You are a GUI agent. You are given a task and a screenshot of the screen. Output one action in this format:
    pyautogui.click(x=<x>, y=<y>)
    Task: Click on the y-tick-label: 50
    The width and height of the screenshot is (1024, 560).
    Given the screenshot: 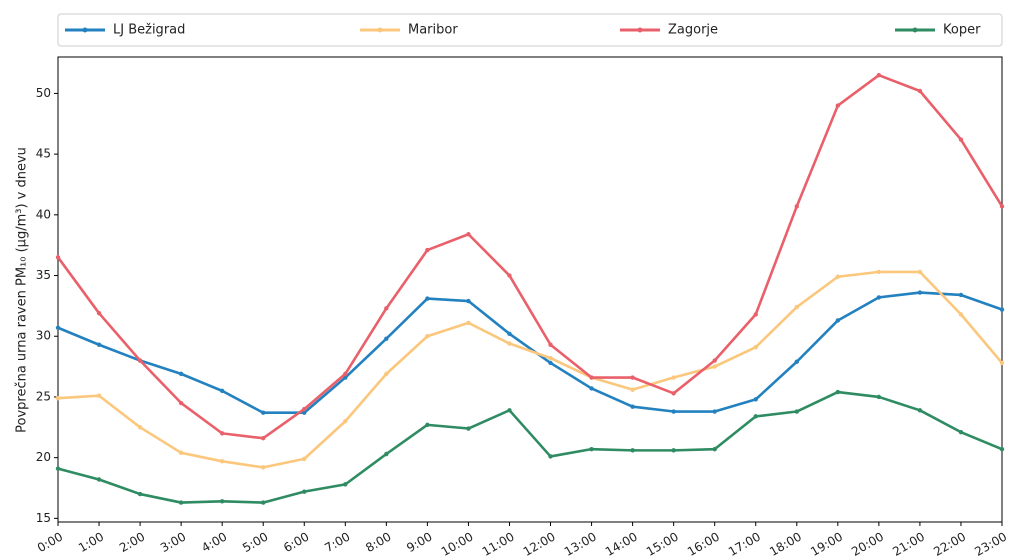 What is the action you would take?
    pyautogui.click(x=43, y=93)
    